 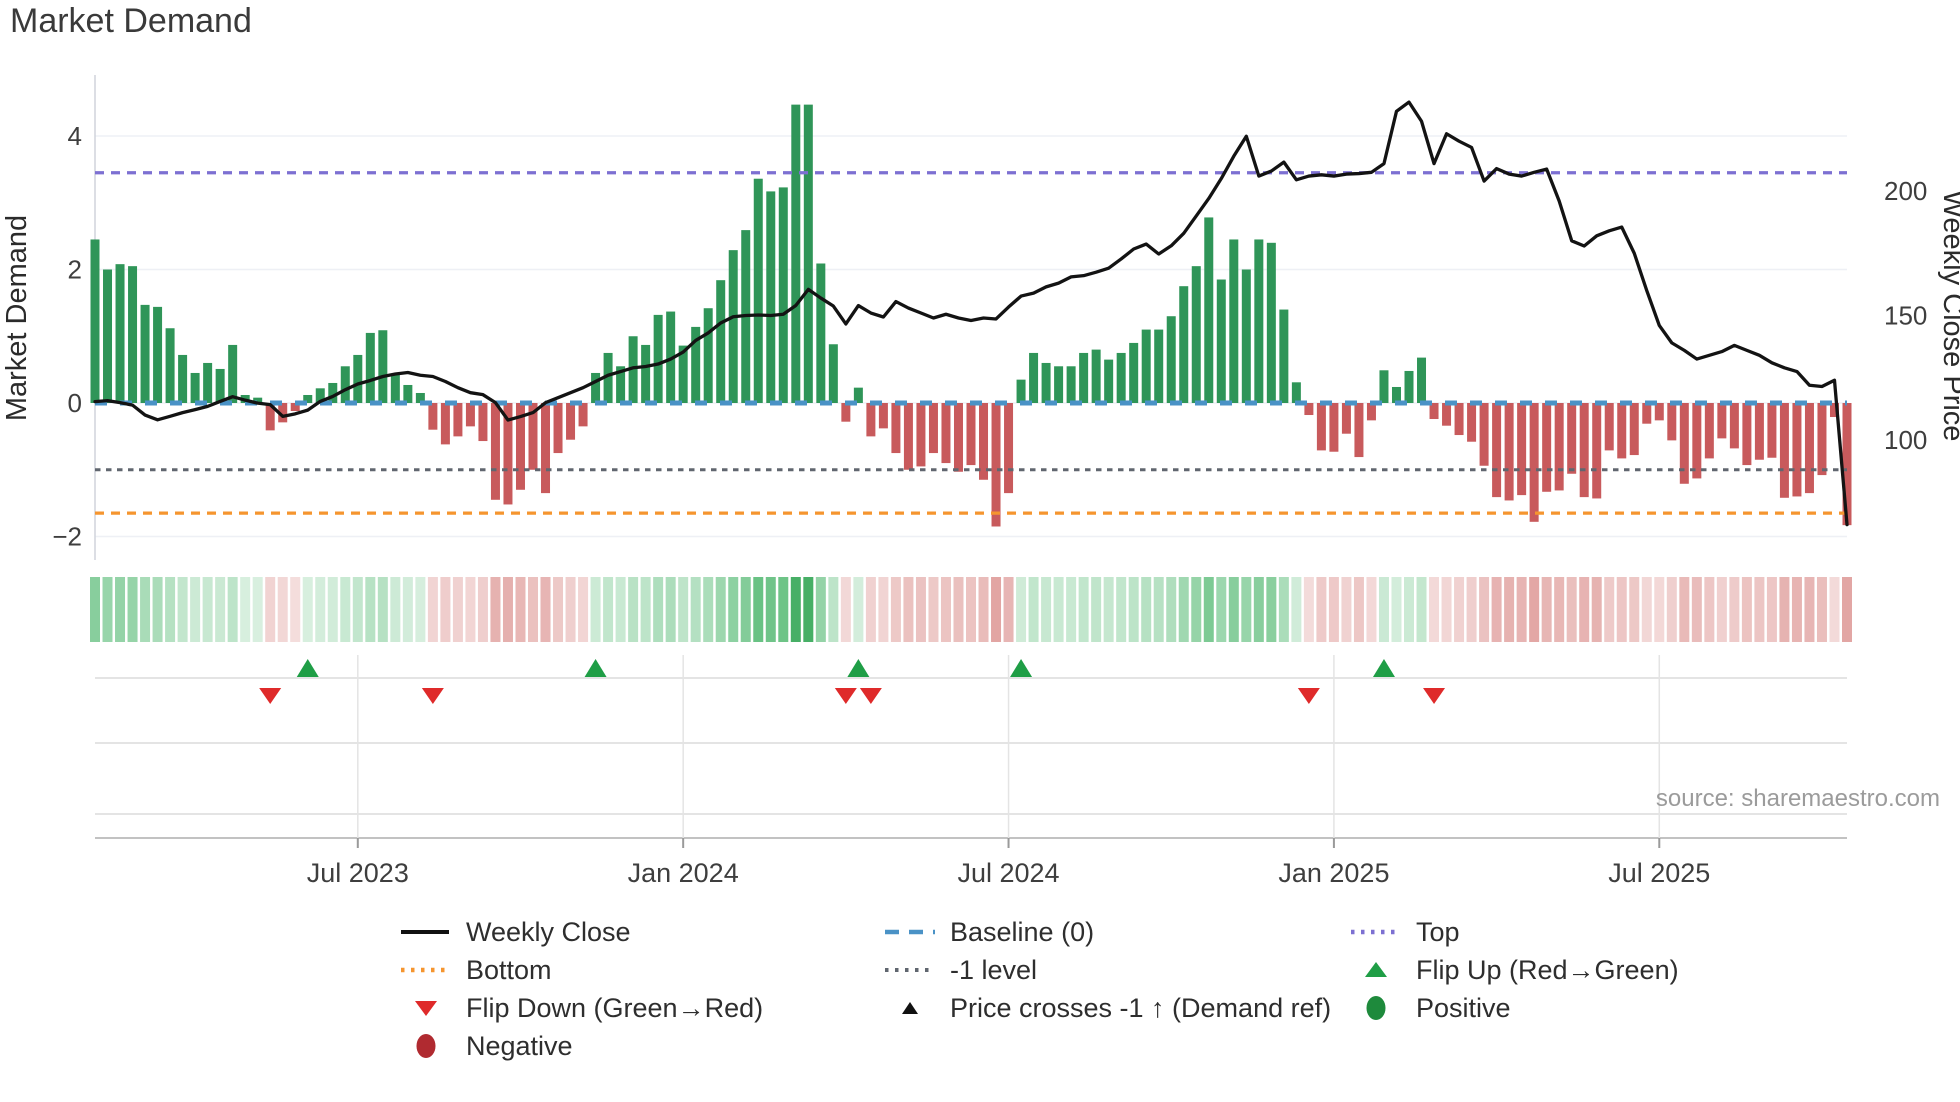 I want to click on legend-label: -1 level, so click(x=994, y=969).